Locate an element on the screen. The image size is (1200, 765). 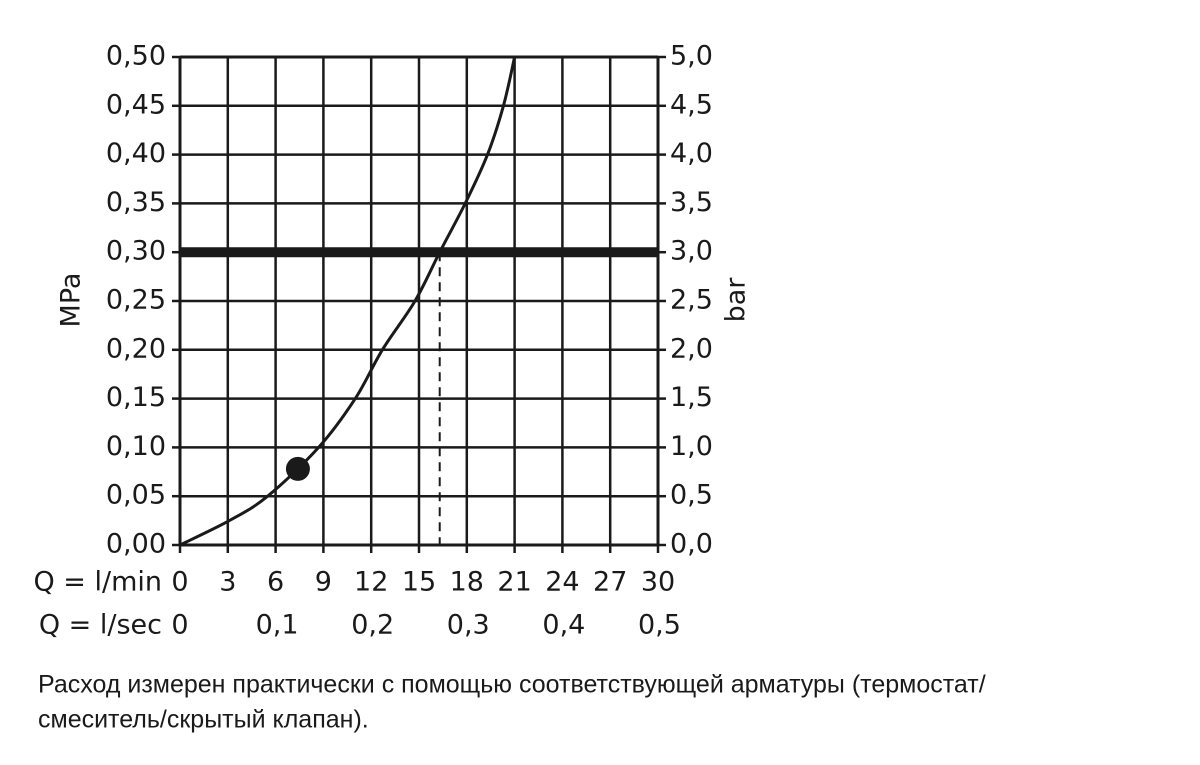
x-tick-label: 24 is located at coordinates (562, 582).